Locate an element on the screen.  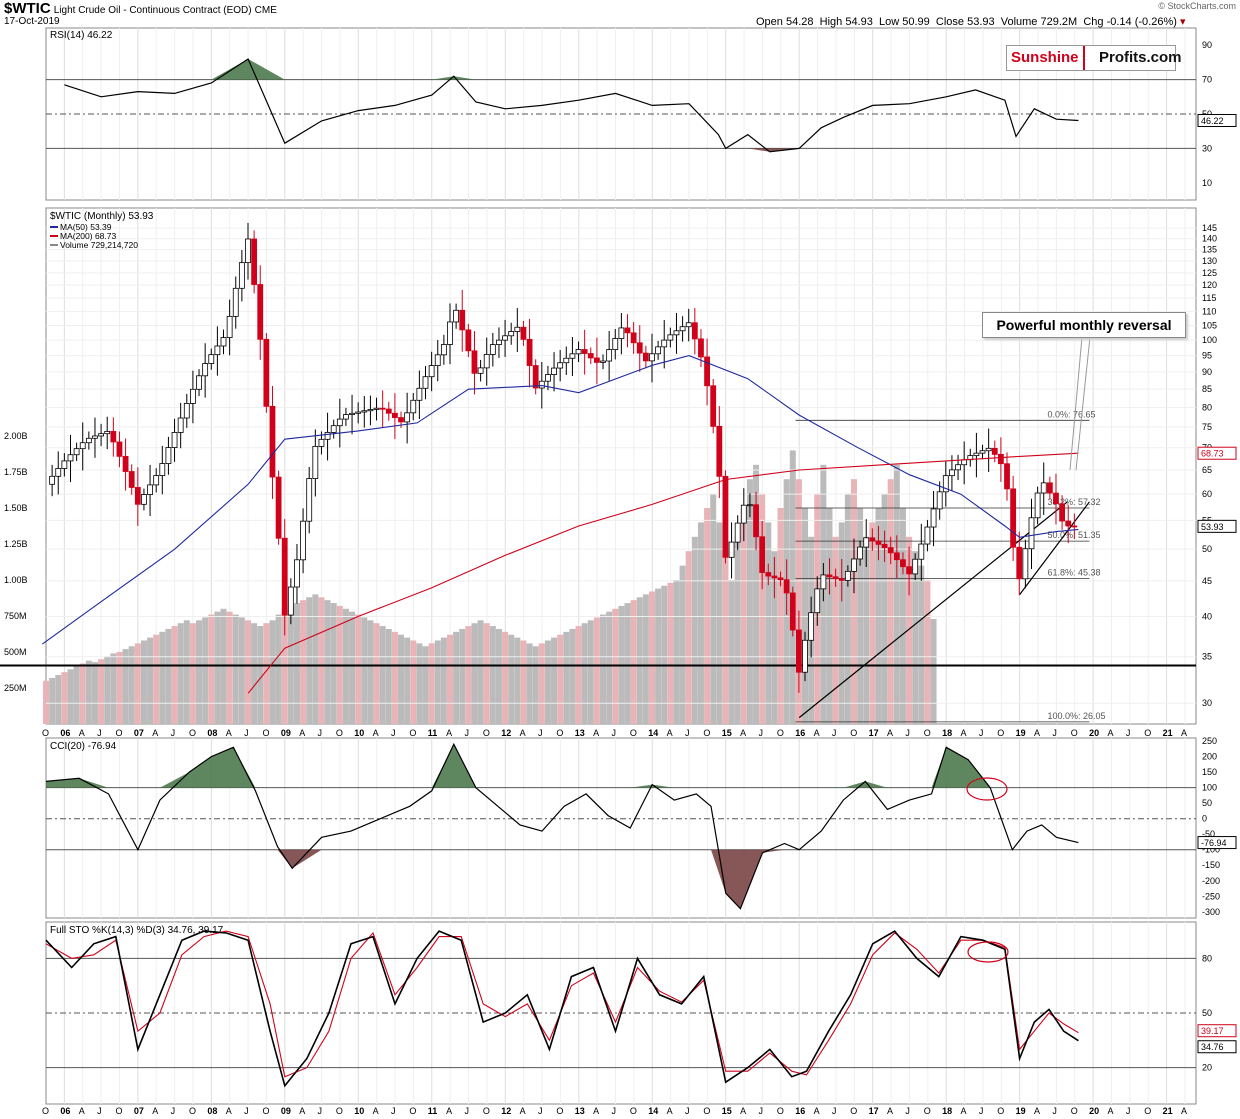
cci-tick-label: -50 is located at coordinates (1208, 834).